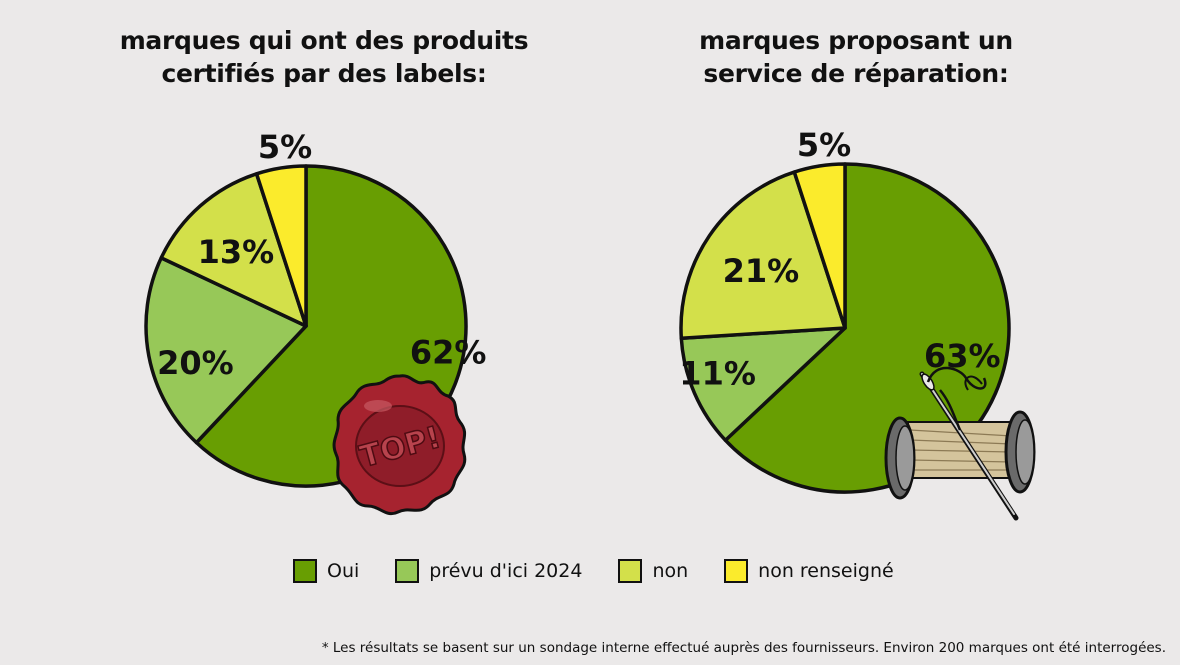  Describe the element at coordinates (962, 356) in the screenshot. I see `pie-data-label: 63%` at that location.